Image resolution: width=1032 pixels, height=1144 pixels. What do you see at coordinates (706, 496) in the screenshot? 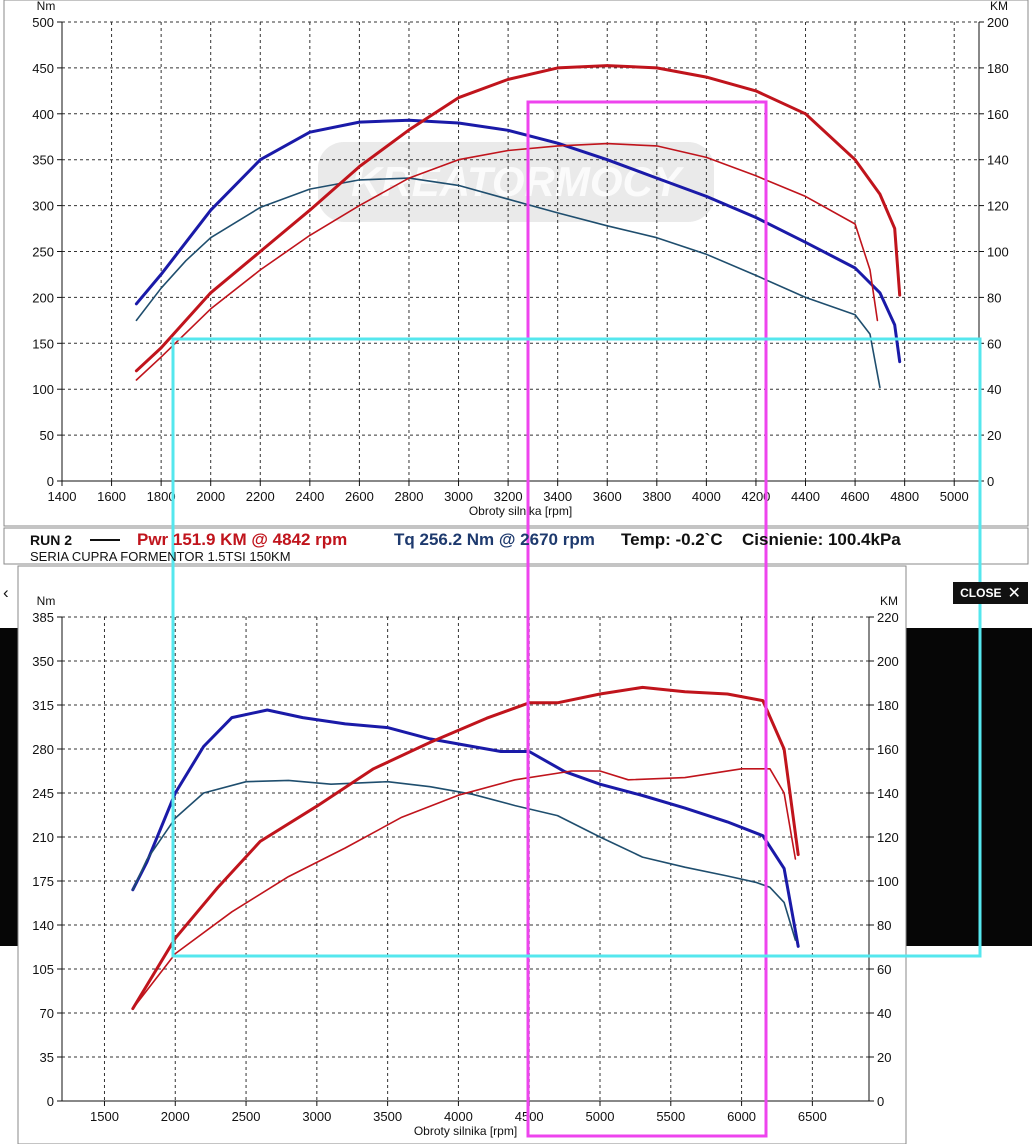
I see `top-chart-x-tick-label: 4000` at bounding box center [706, 496].